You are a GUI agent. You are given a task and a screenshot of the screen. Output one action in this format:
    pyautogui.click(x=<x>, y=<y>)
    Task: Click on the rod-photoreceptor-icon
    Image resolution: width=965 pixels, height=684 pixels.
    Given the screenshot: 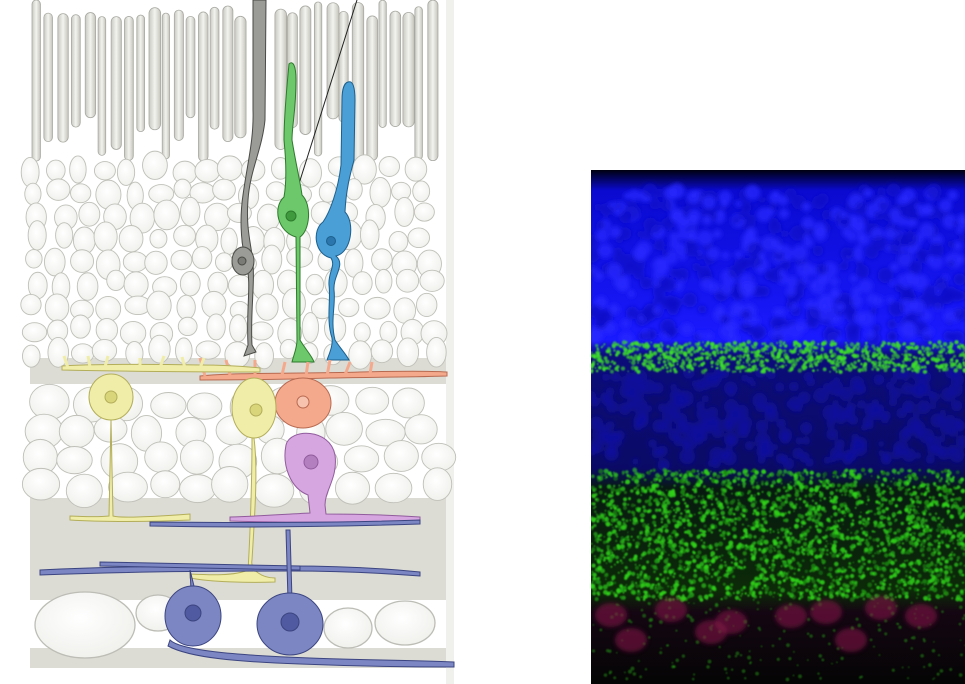 What is the action you would take?
    pyautogui.click(x=249, y=178)
    